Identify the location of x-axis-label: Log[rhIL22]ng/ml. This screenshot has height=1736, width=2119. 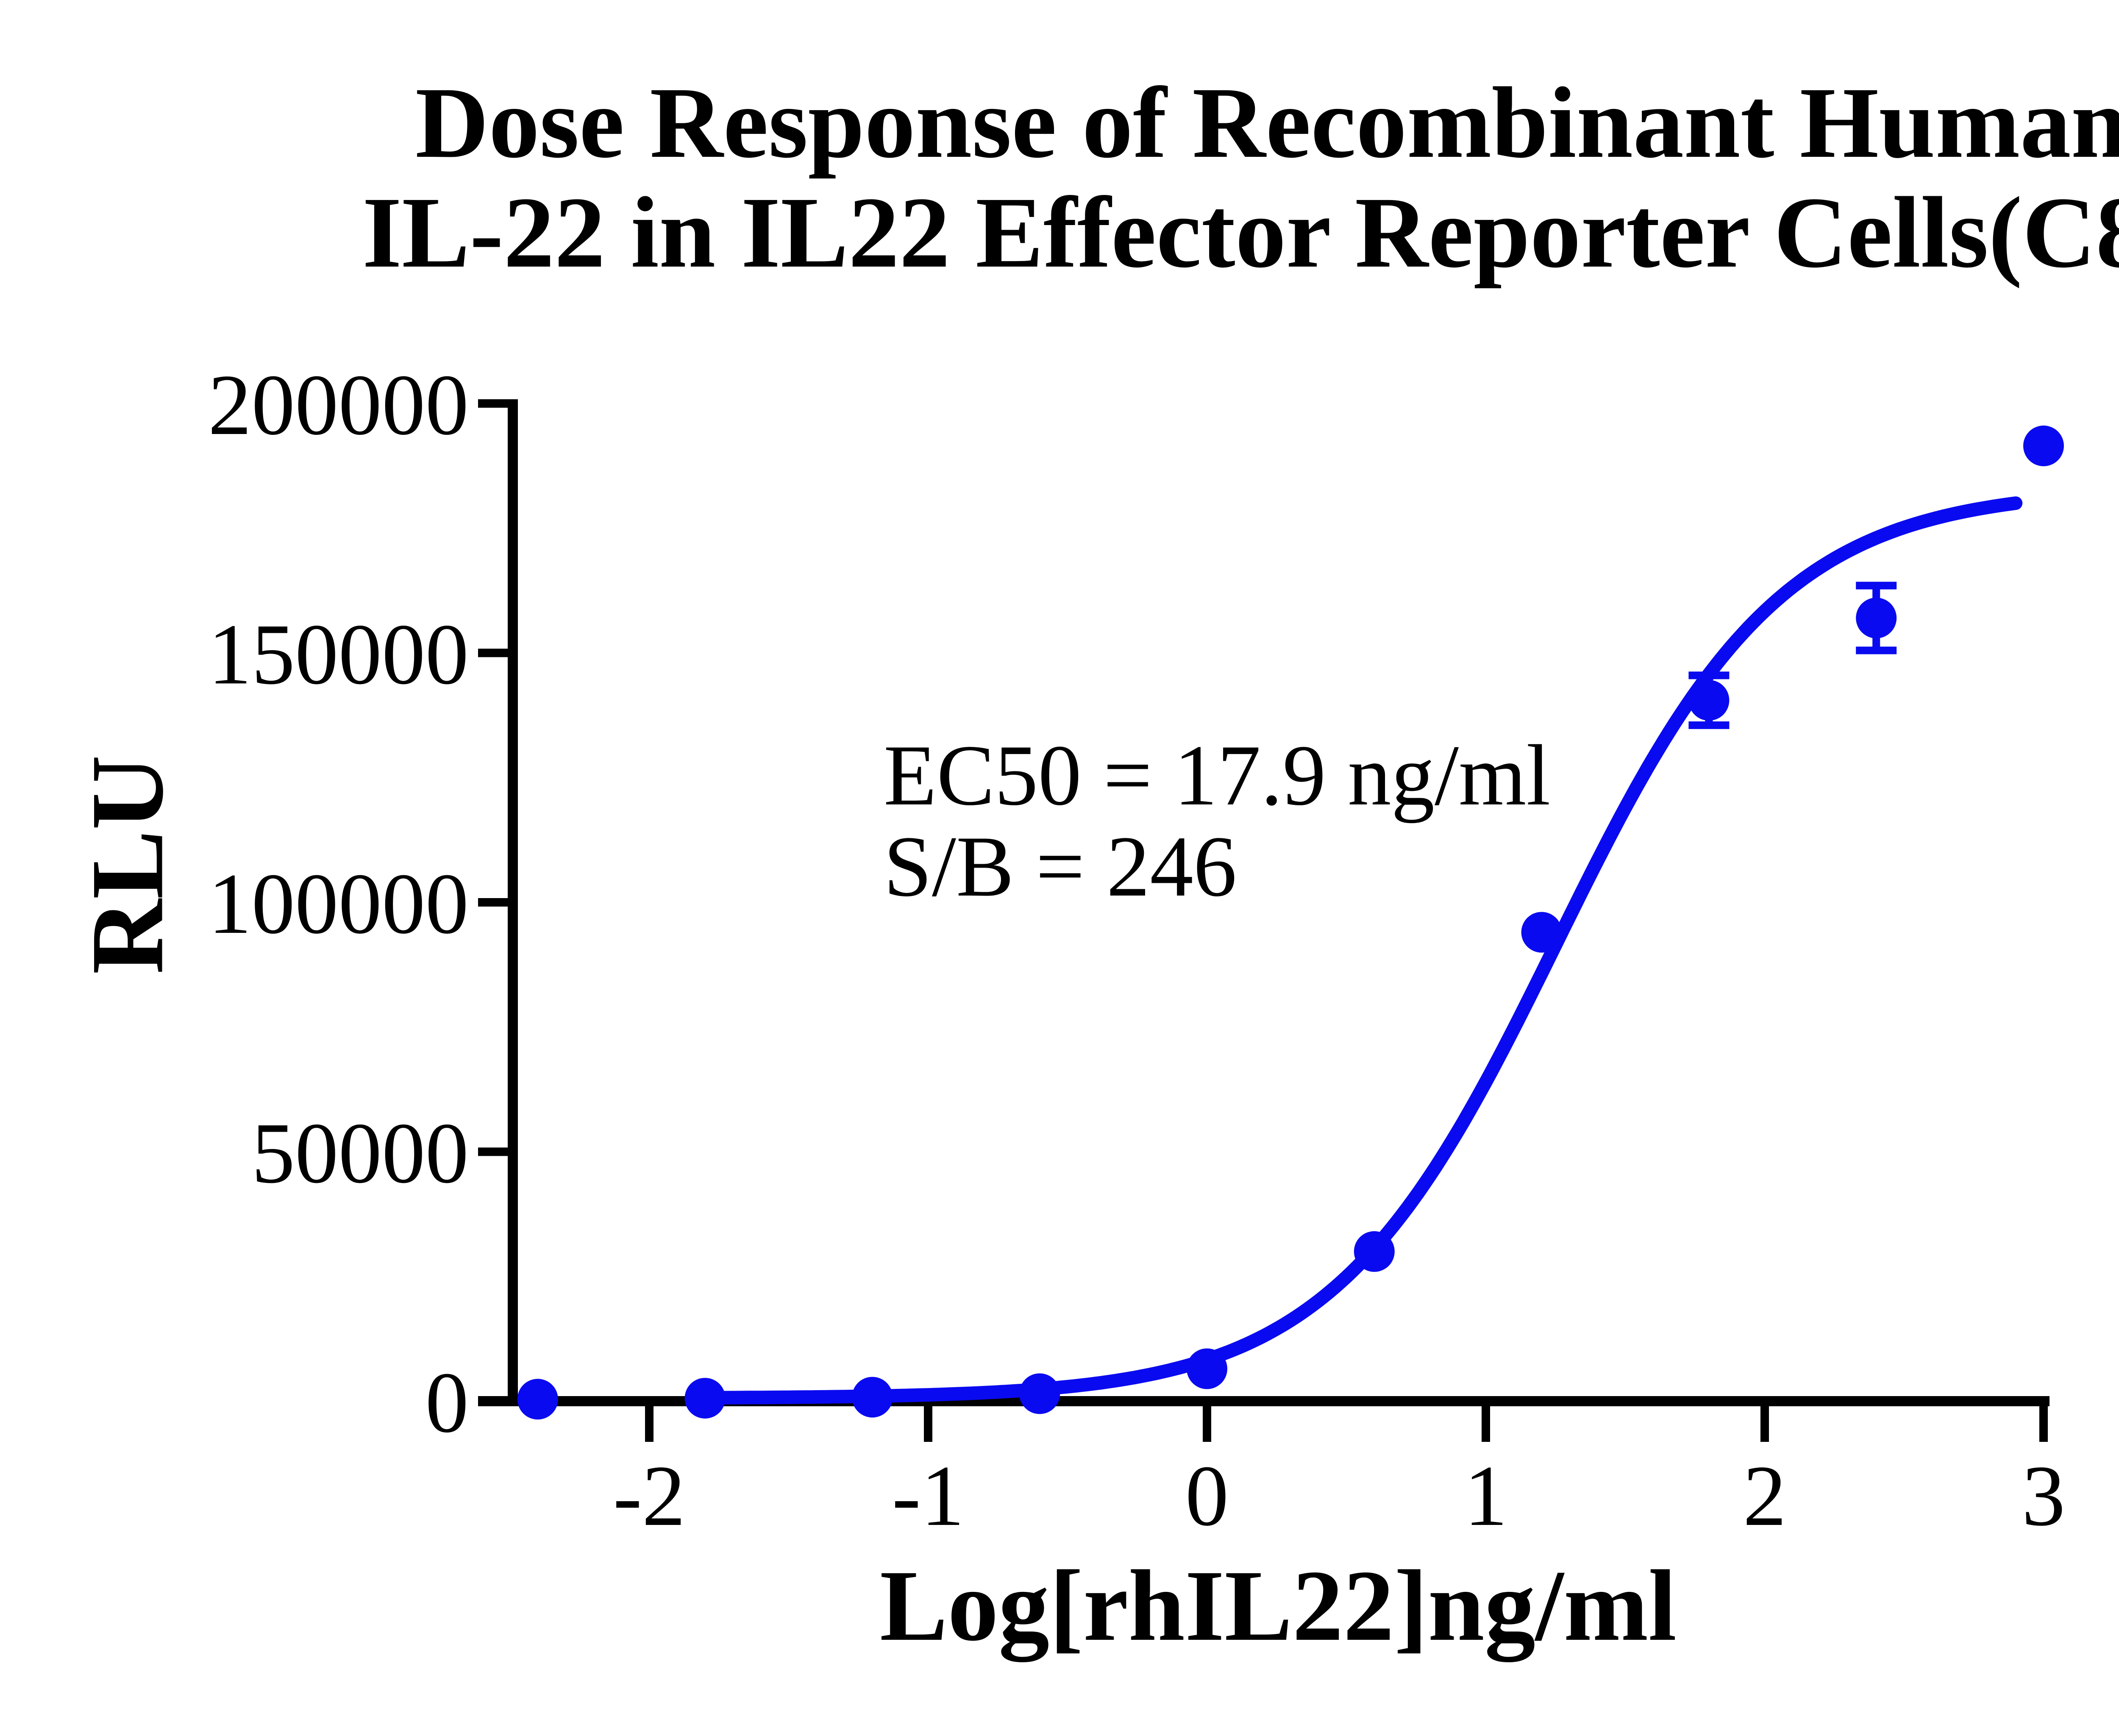
(1278, 1605).